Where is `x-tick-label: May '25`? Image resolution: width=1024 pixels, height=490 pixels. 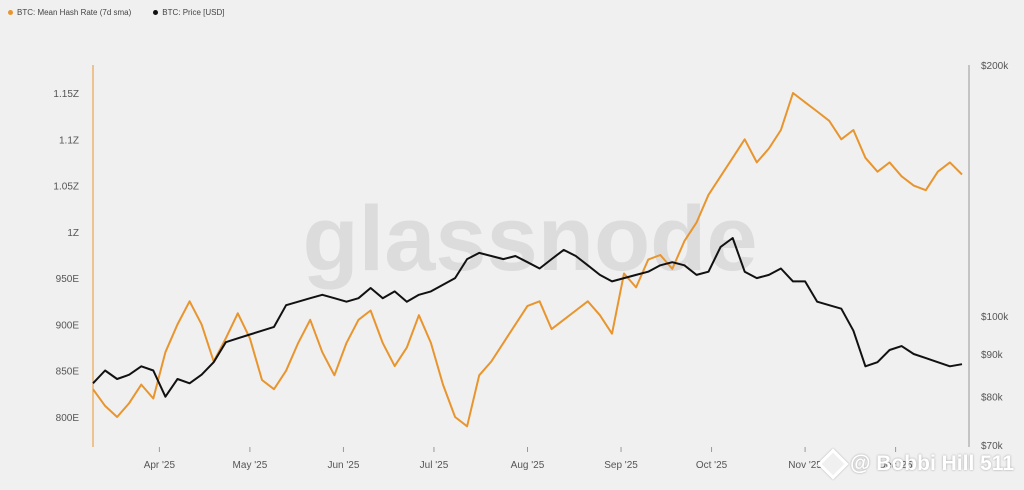
x-tick-label: May '25 is located at coordinates (250, 465).